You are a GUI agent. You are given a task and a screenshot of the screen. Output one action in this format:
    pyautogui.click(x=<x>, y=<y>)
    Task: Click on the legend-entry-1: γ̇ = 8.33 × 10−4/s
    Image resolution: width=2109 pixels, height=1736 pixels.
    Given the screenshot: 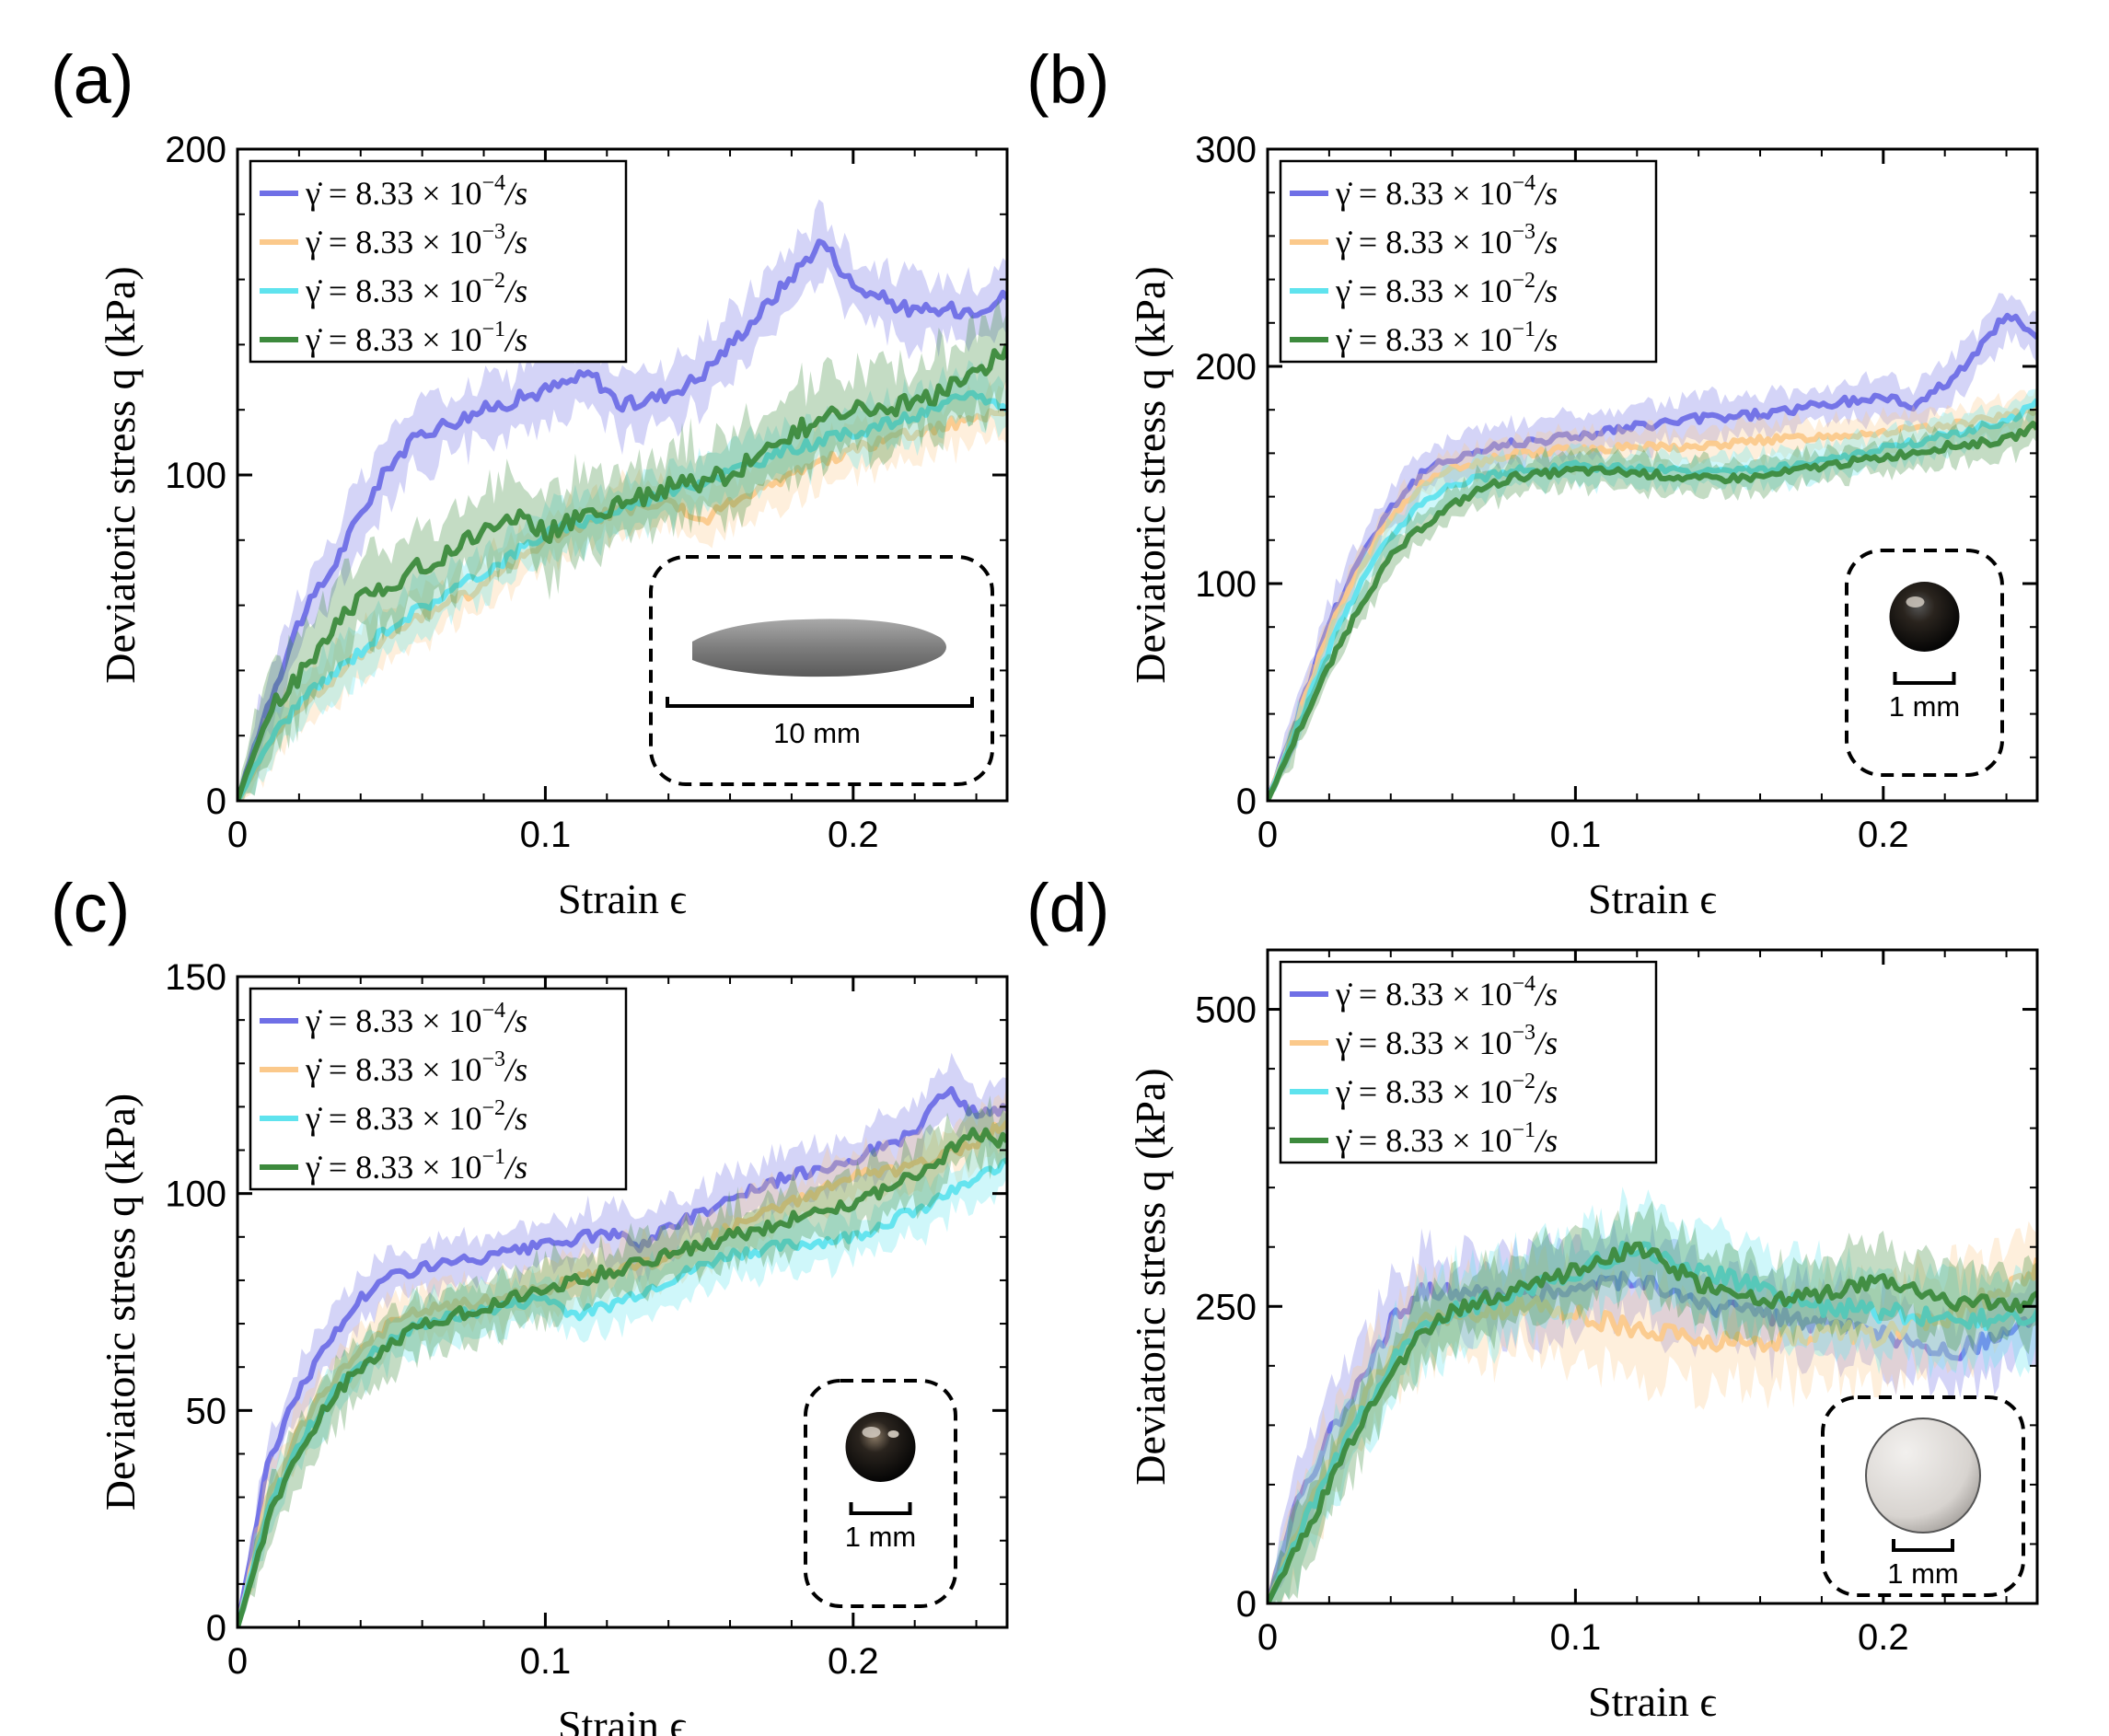 What is the action you would take?
    pyautogui.click(x=1447, y=191)
    